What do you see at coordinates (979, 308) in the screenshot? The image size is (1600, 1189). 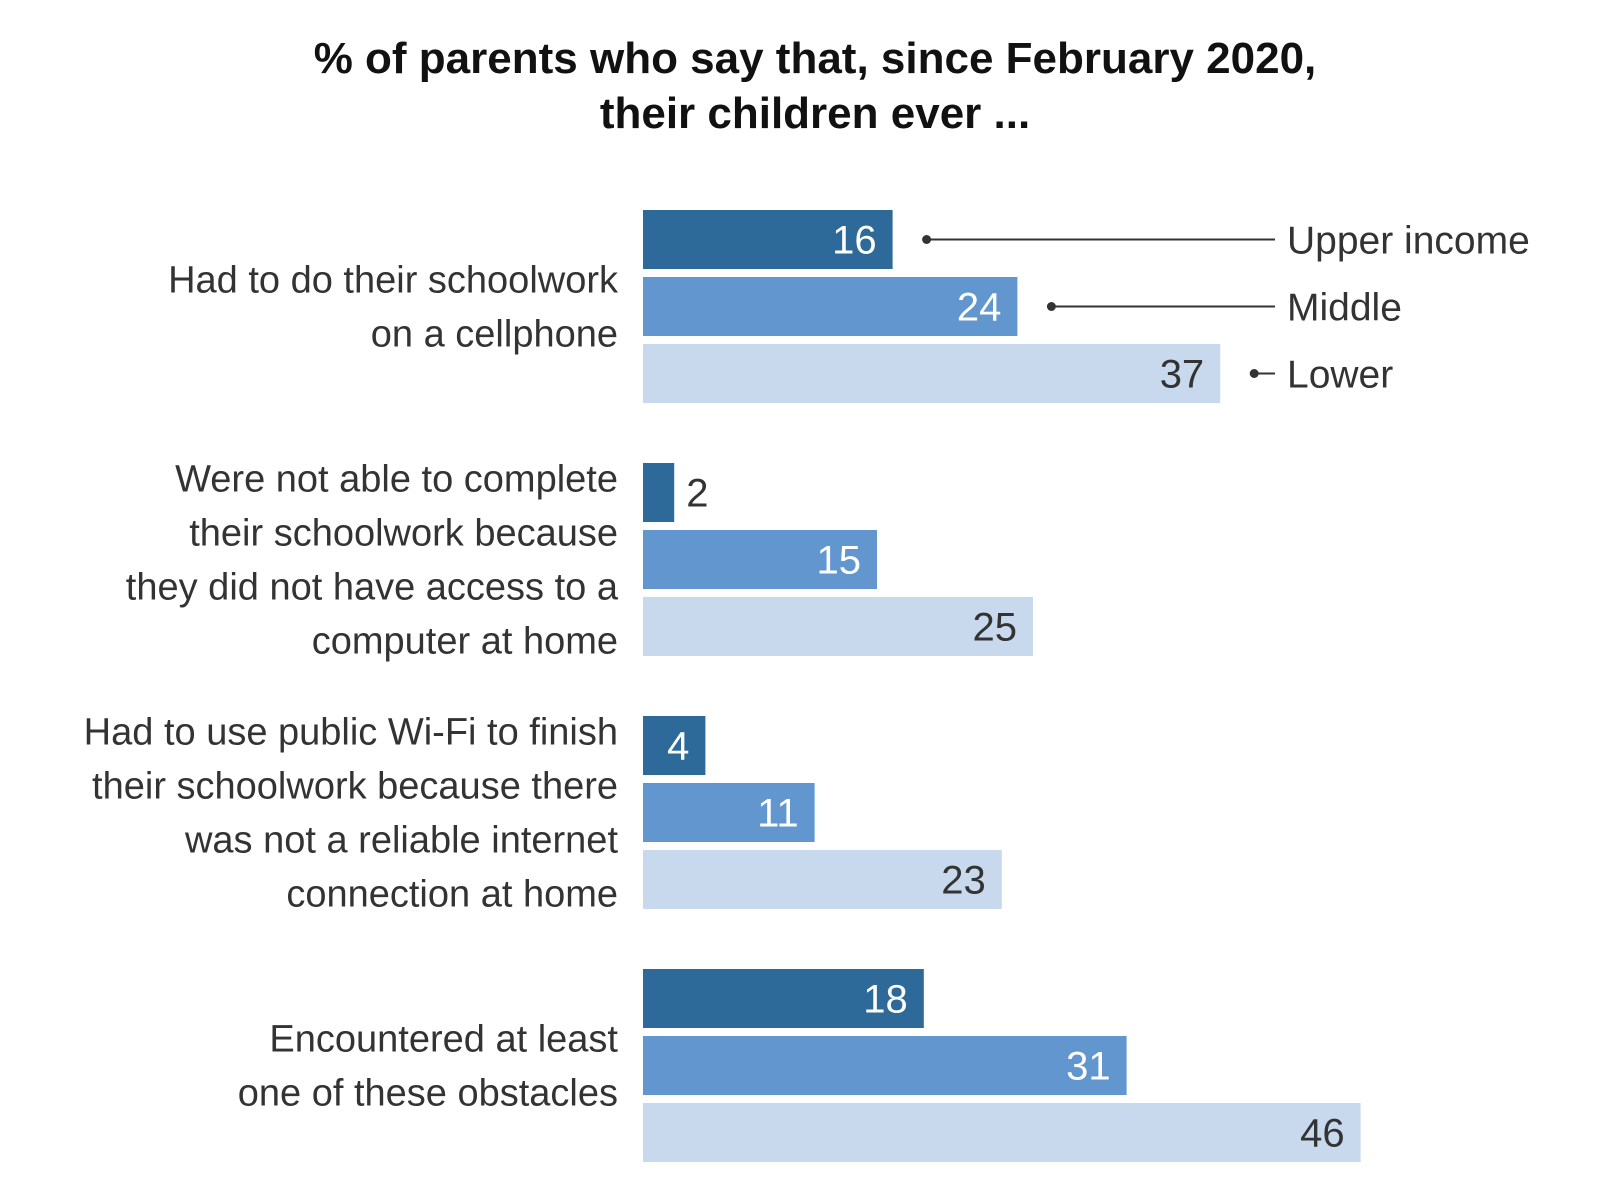 I see `data-label: 24` at bounding box center [979, 308].